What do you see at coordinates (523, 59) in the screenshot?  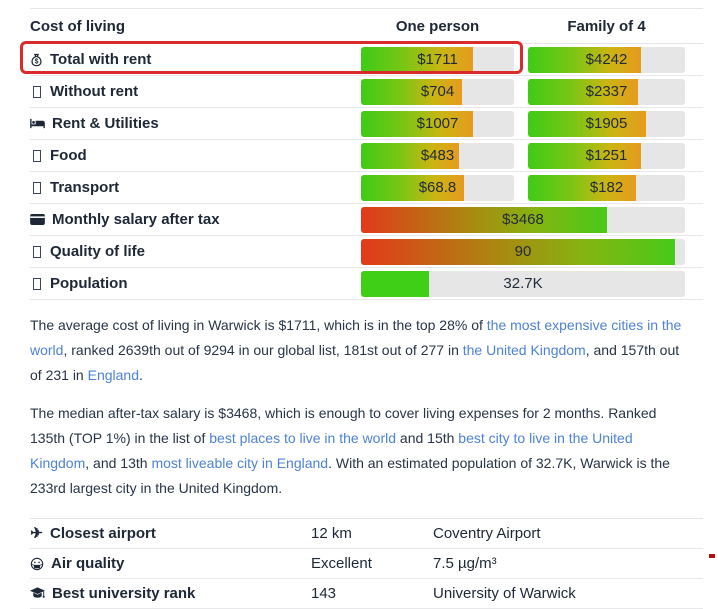 I see `bars-cell: $1711 $4242` at bounding box center [523, 59].